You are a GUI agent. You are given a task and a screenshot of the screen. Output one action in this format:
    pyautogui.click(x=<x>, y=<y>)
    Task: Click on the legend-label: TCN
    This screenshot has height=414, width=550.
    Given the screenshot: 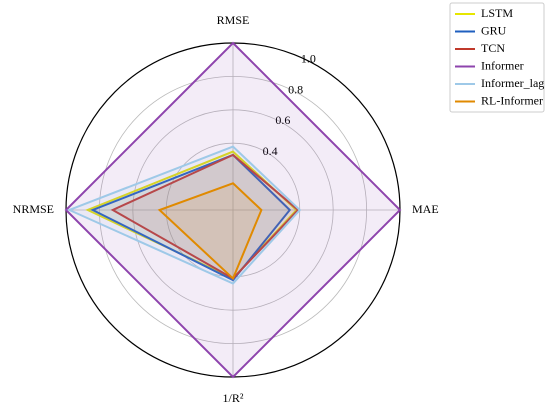 What is the action you would take?
    pyautogui.click(x=493, y=48)
    